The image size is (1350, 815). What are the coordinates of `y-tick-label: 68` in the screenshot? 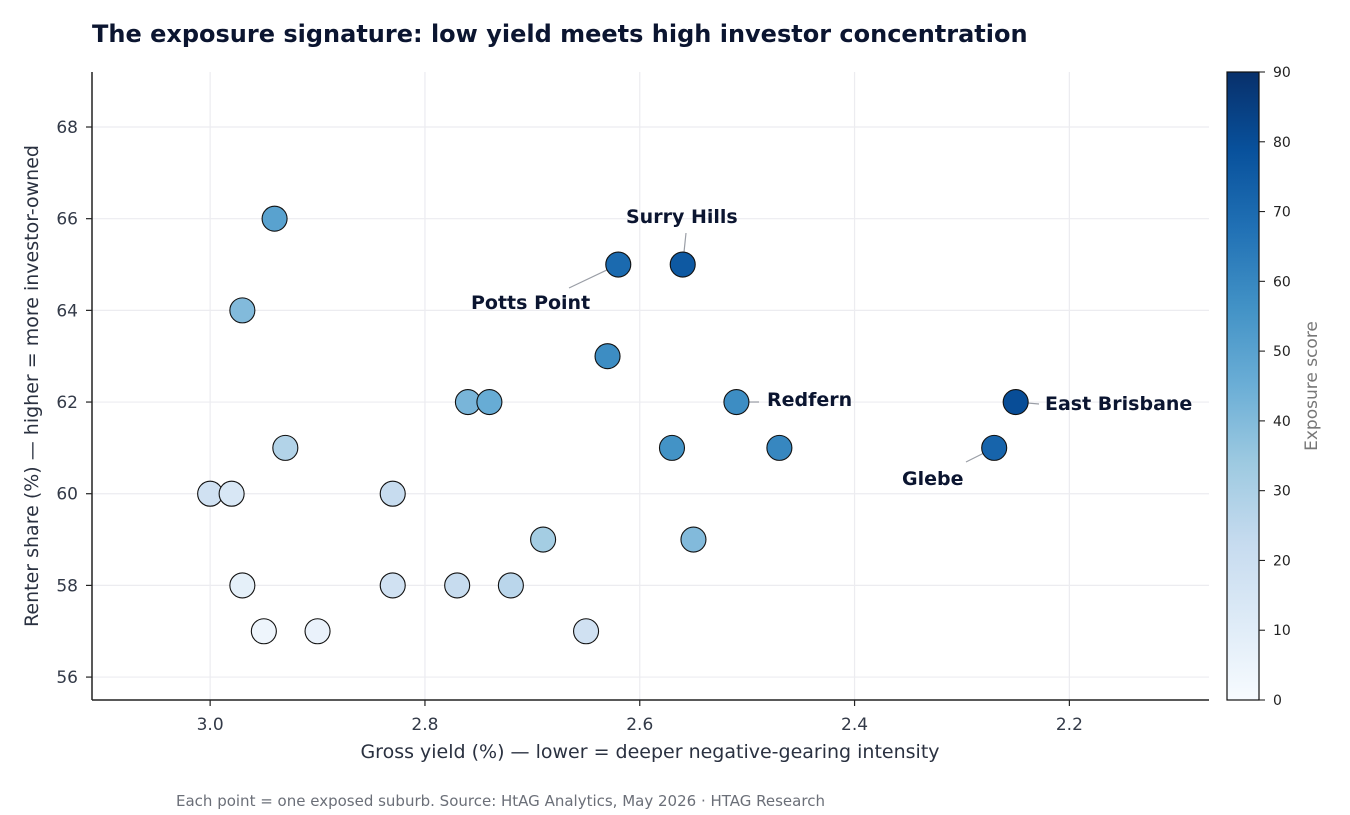 It's located at (67, 128).